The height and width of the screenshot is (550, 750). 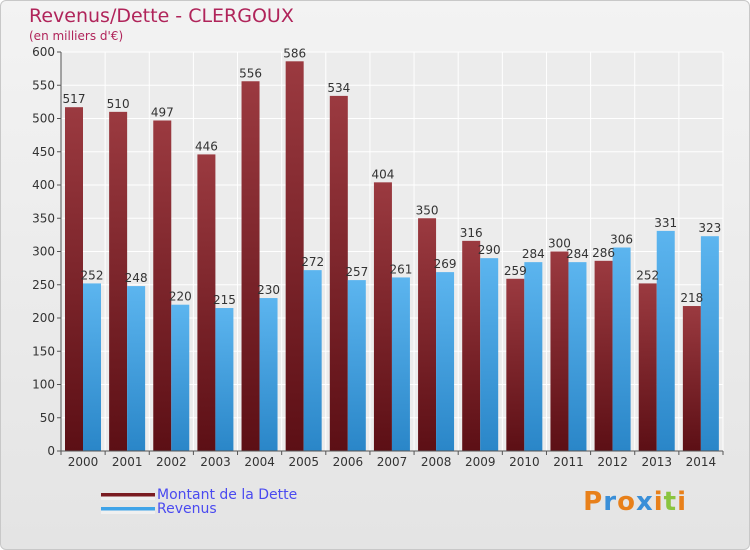 I want to click on x-tick-label: 2013, so click(x=657, y=462).